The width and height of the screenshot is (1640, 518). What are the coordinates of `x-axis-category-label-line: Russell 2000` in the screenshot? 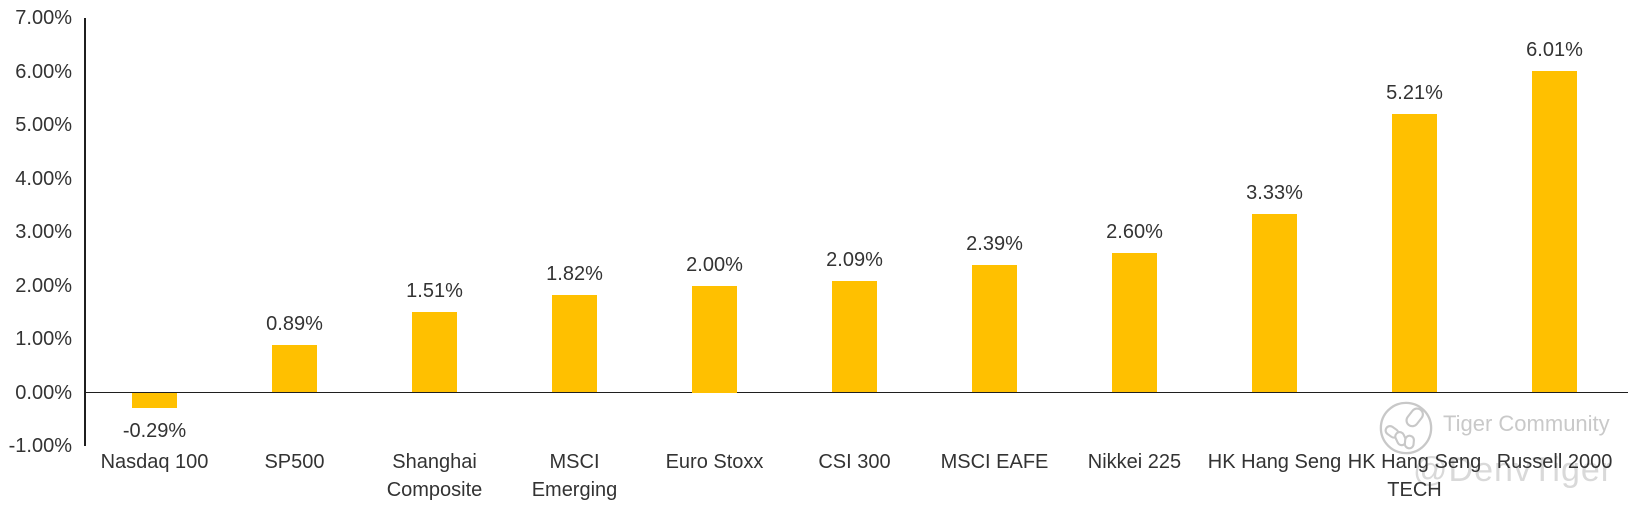 It's located at (1554, 462).